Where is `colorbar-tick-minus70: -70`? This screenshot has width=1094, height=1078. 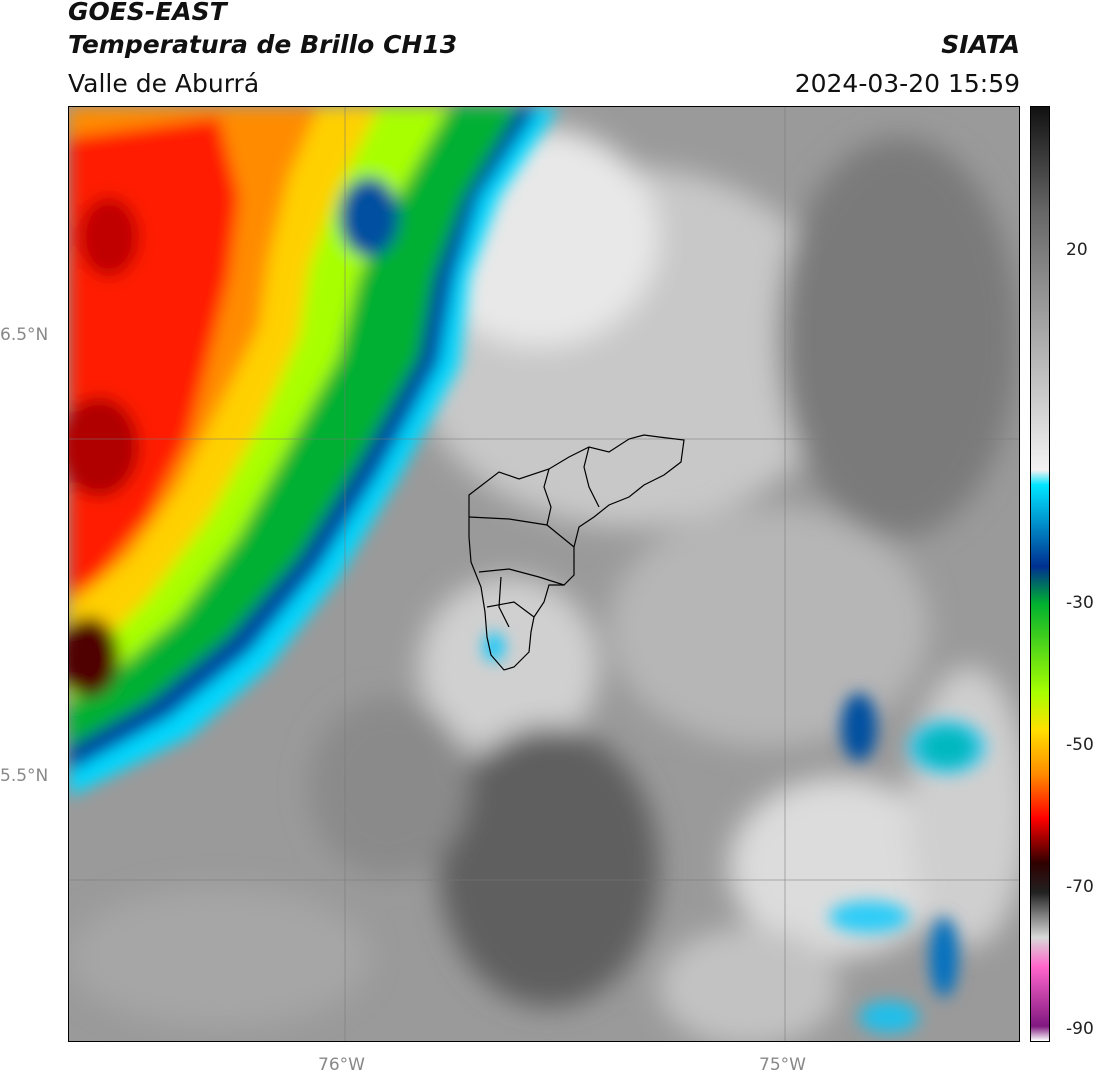 colorbar-tick-minus70: -70 is located at coordinates (1080, 887).